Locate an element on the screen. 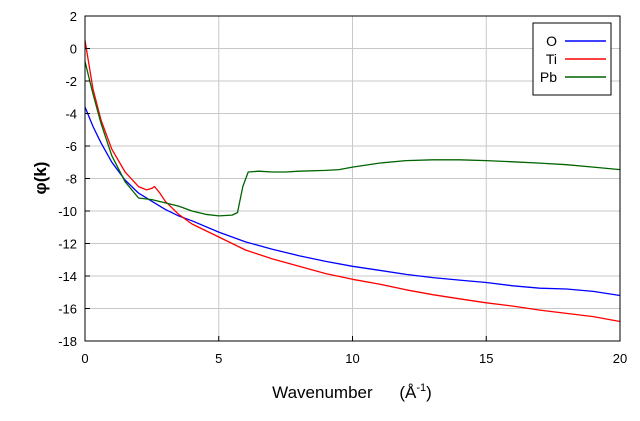  y-tick-label: -16 is located at coordinates (67, 309).